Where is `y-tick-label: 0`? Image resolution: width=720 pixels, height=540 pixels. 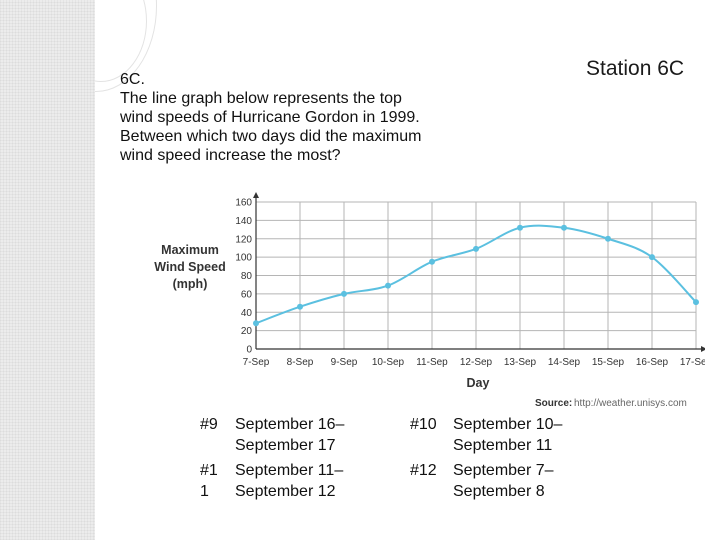 y-tick-label: 0 is located at coordinates (249, 350).